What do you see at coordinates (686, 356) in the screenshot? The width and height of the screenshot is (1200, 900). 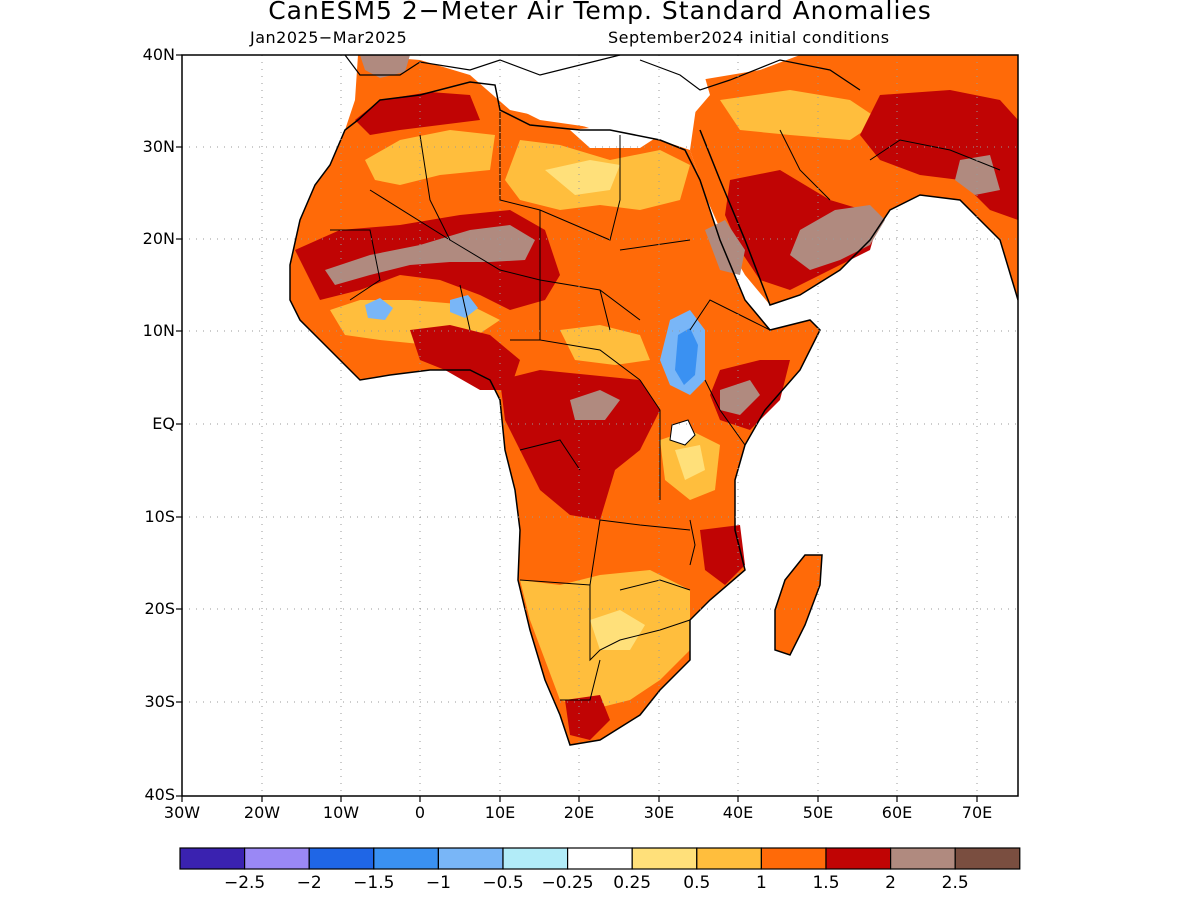 I see `cool-anomaly-ethiopia-core` at bounding box center [686, 356].